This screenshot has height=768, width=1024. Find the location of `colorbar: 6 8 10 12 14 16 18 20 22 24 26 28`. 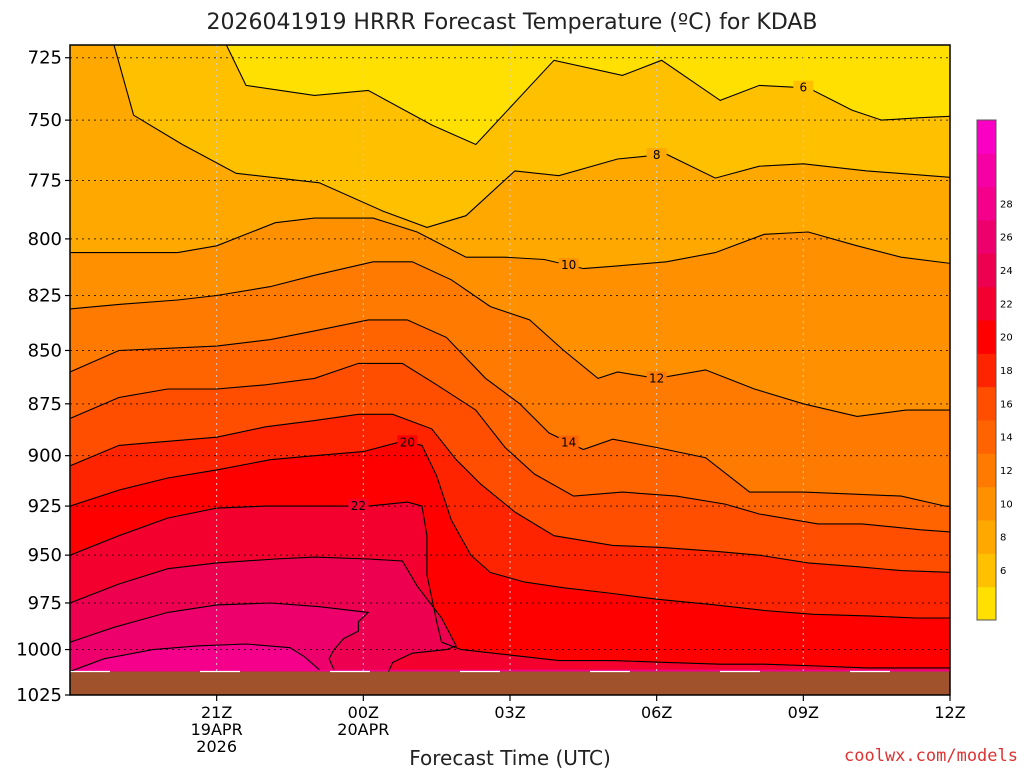

colorbar: 6 8 10 12 14 16 18 20 22 24 26 28 is located at coordinates (994, 370).